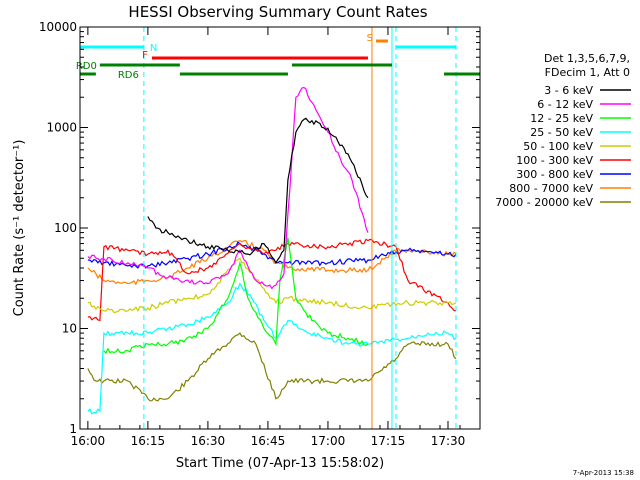 This screenshot has height=480, width=640. Describe the element at coordinates (561, 118) in the screenshot. I see `legend-label-12-25-kev: 12 - 25 keV` at that location.